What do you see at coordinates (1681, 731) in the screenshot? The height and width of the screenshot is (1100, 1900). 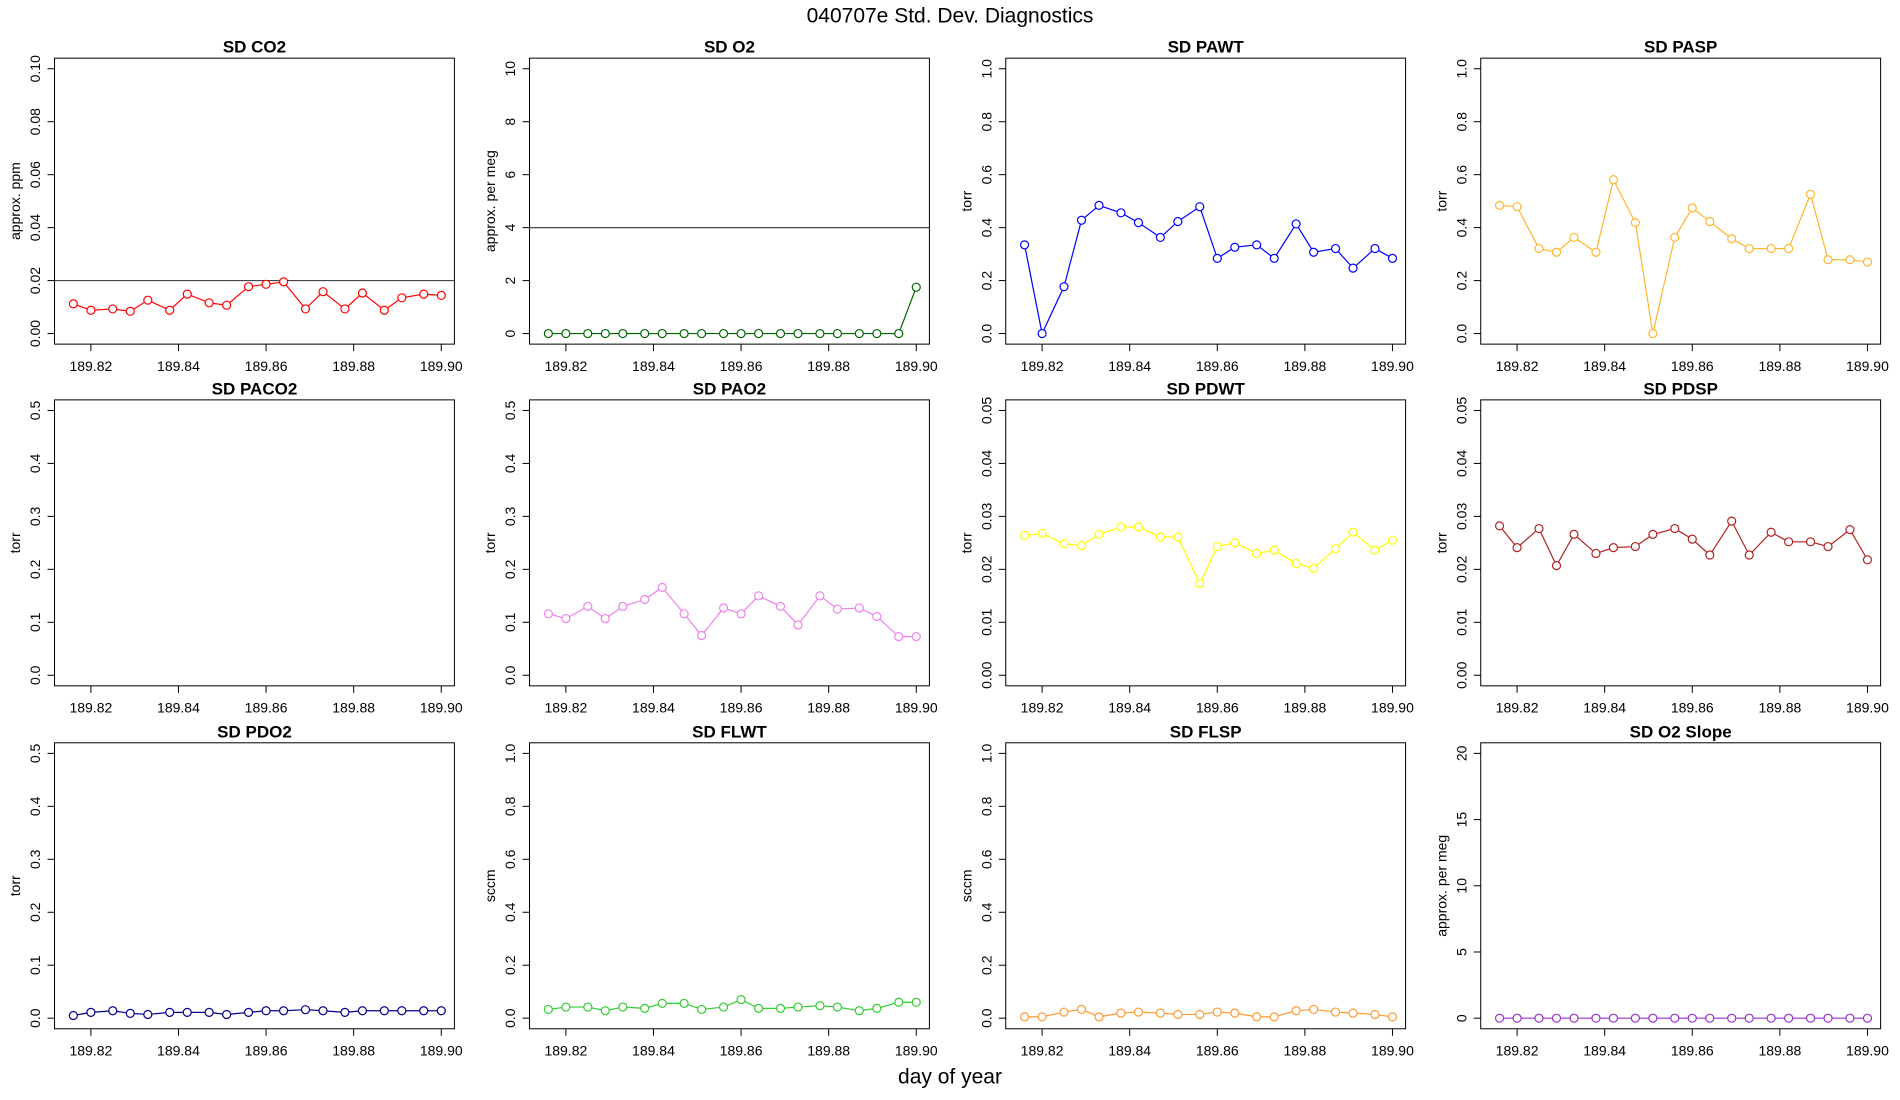 I see `panel-title: SD O2 Slope` at bounding box center [1681, 731].